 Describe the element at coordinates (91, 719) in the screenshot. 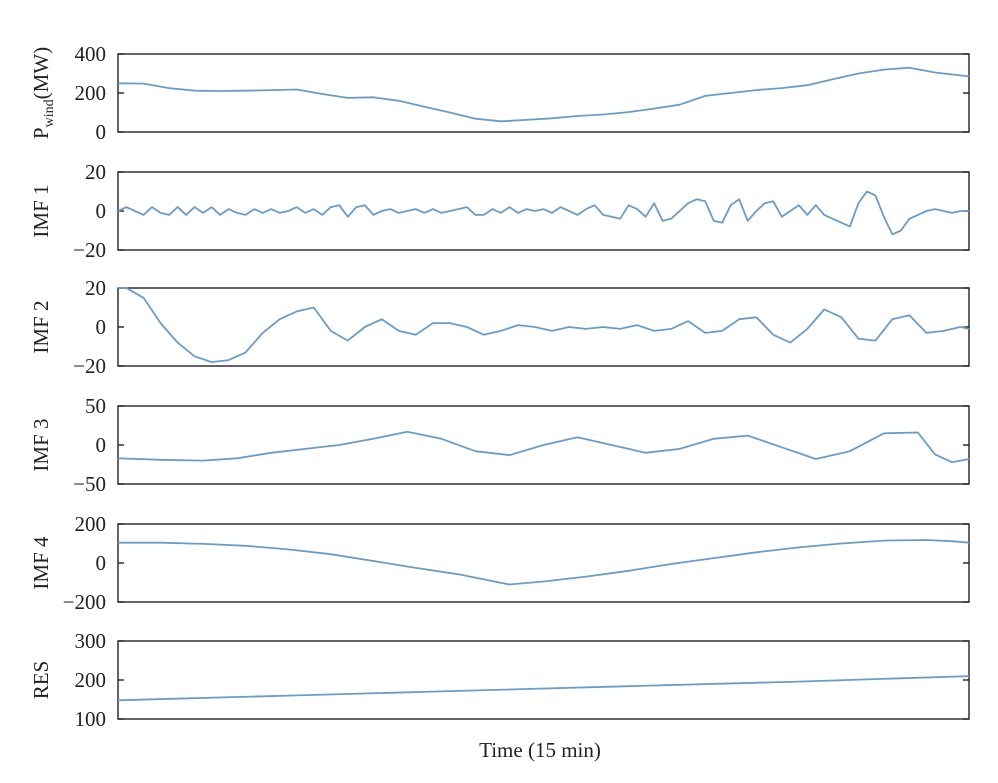

I see `y-tick-label: 100` at that location.